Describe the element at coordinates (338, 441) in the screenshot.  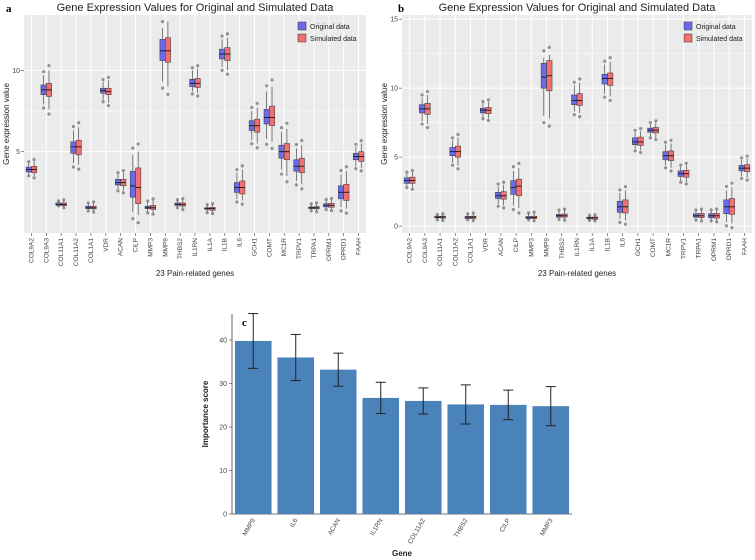
I see `bar-acan` at that location.